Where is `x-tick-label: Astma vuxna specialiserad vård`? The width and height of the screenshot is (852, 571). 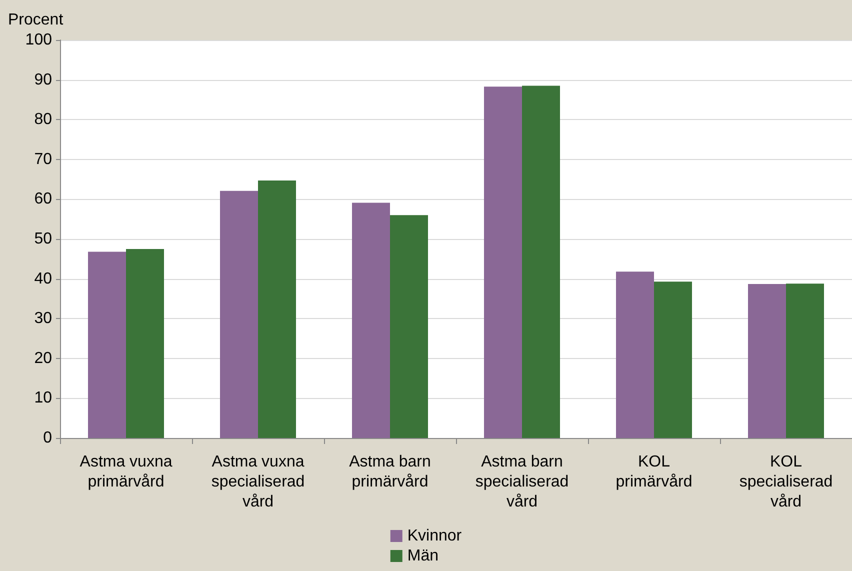
x-tick-label: Astma vuxna specialiserad vård is located at coordinates (258, 482).